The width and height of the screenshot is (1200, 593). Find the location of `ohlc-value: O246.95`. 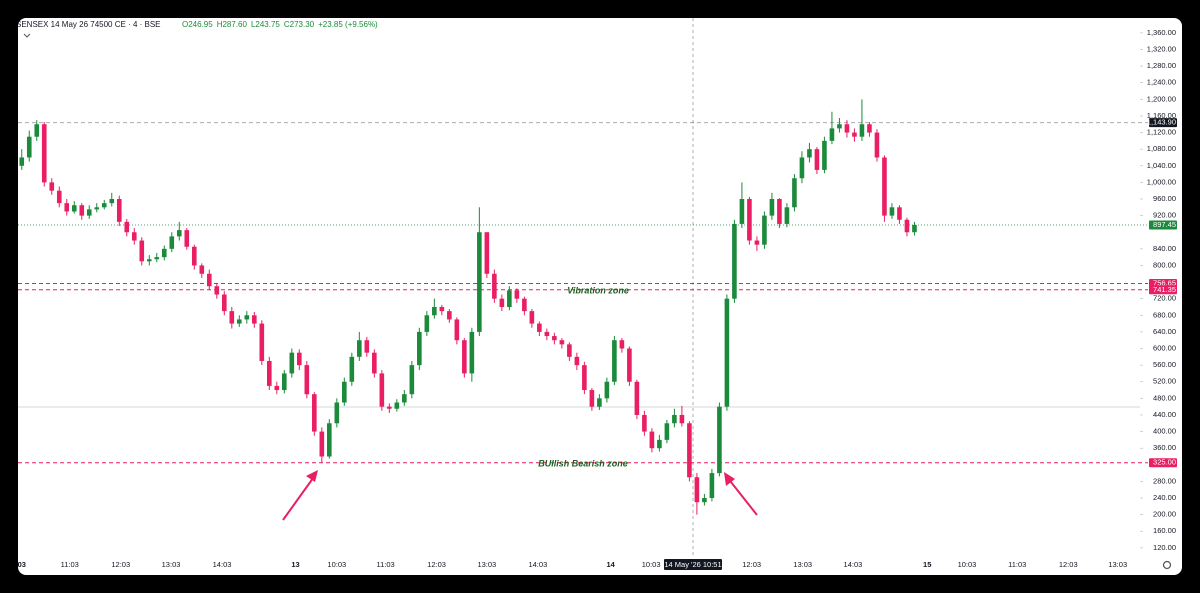

ohlc-value: O246.95 is located at coordinates (197, 24).